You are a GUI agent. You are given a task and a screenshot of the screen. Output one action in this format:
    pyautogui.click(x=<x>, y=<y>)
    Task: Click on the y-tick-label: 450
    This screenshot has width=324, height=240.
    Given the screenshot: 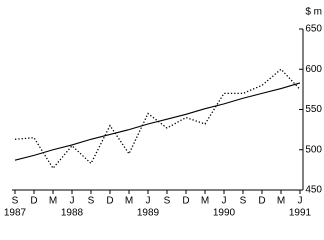 What is the action you would take?
    pyautogui.click(x=313, y=190)
    